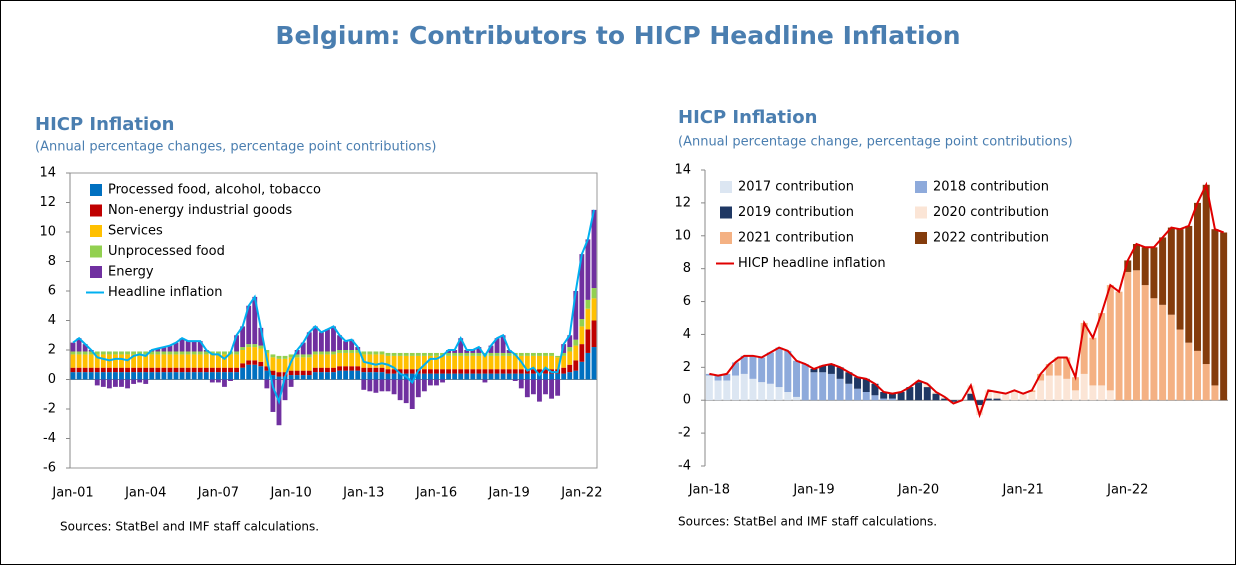 This screenshot has height=565, width=1236. Describe the element at coordinates (813, 490) in the screenshot. I see `x-tick-label: Jan-19` at that location.